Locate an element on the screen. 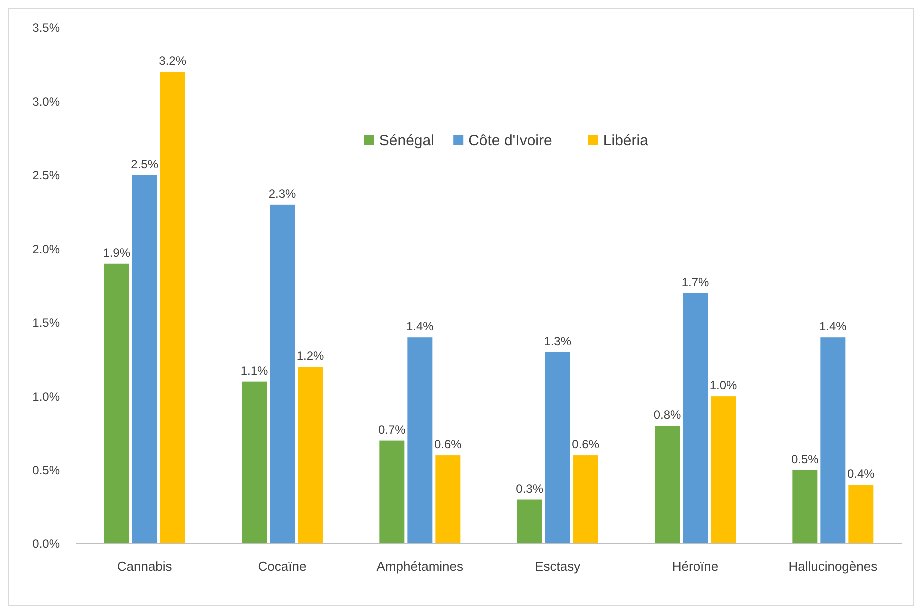 Image resolution: width=922 pixels, height=614 pixels. data-label: 0.8% is located at coordinates (668, 415).